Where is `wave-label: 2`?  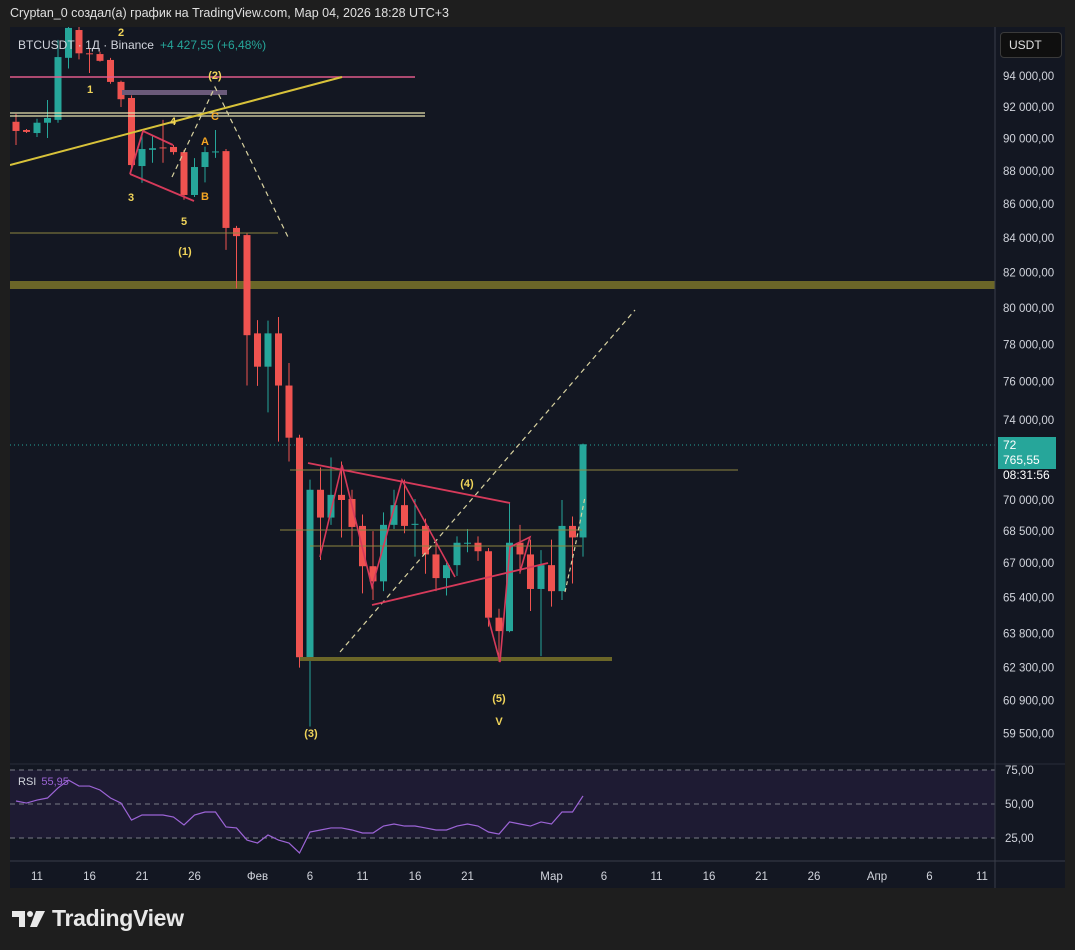
wave-label: 2 is located at coordinates (121, 33).